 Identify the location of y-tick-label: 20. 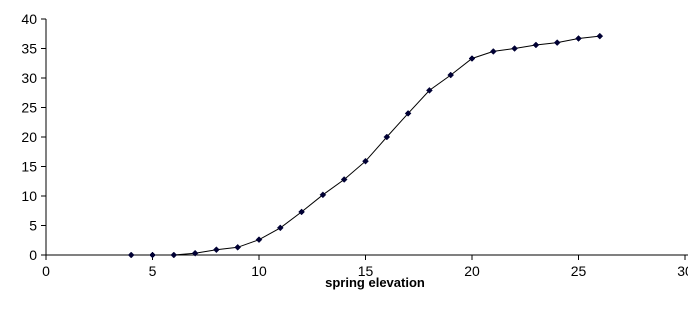
(29, 137).